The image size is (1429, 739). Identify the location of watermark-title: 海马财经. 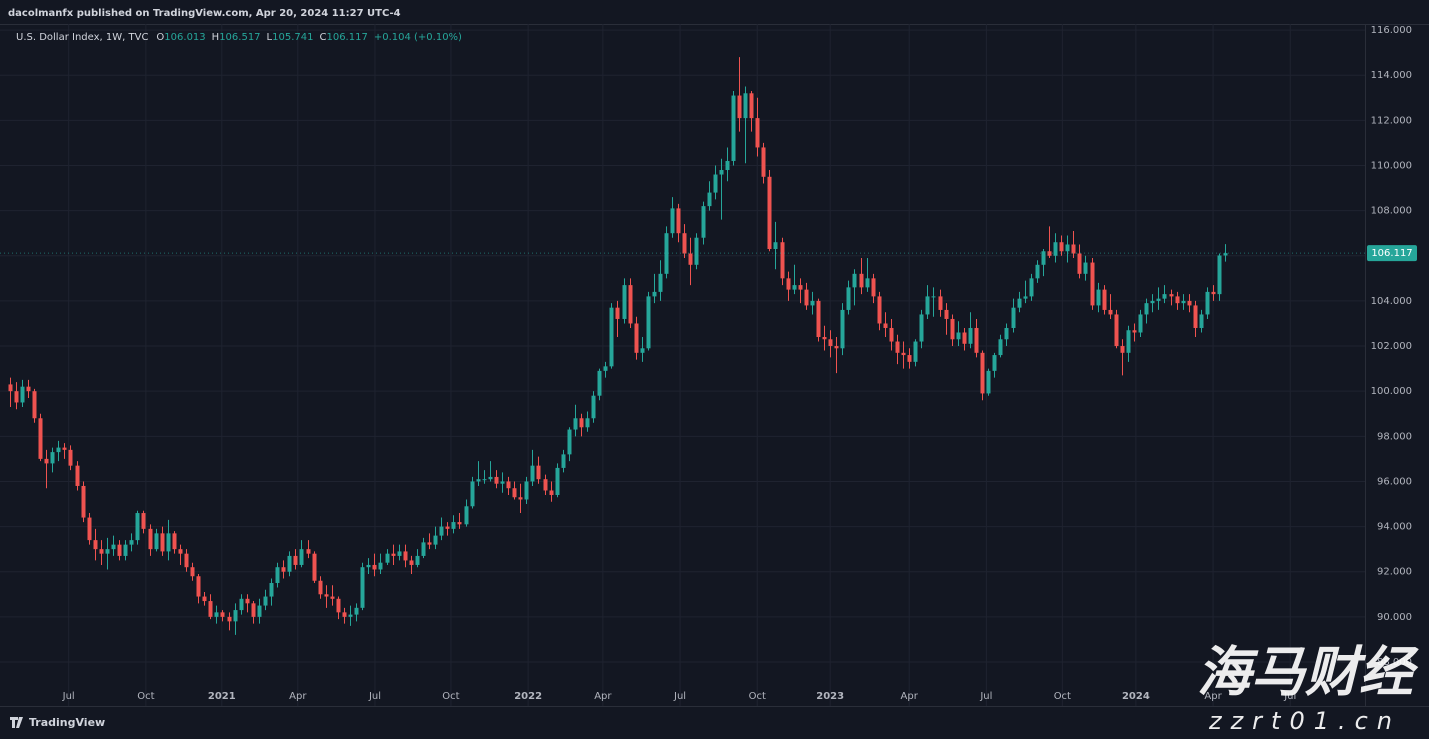
(1308, 672).